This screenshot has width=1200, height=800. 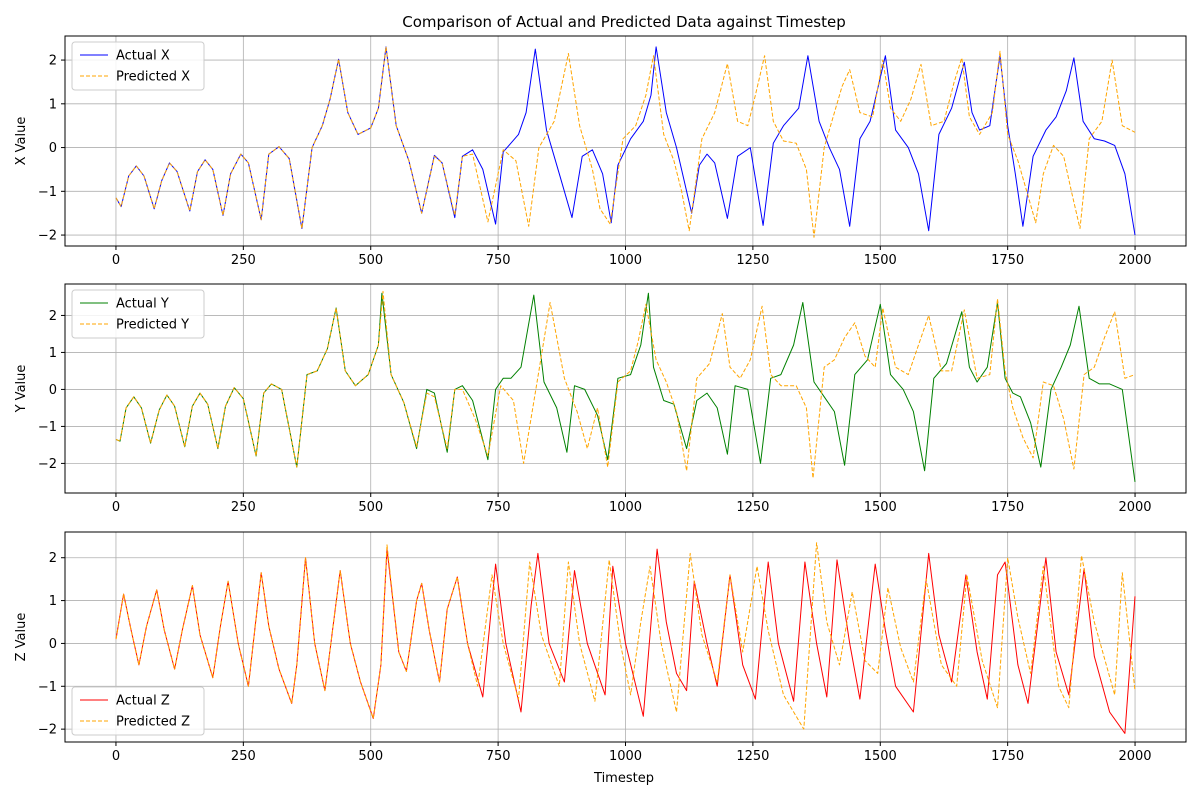 I want to click on y-axis-label: X Value, so click(x=21, y=141).